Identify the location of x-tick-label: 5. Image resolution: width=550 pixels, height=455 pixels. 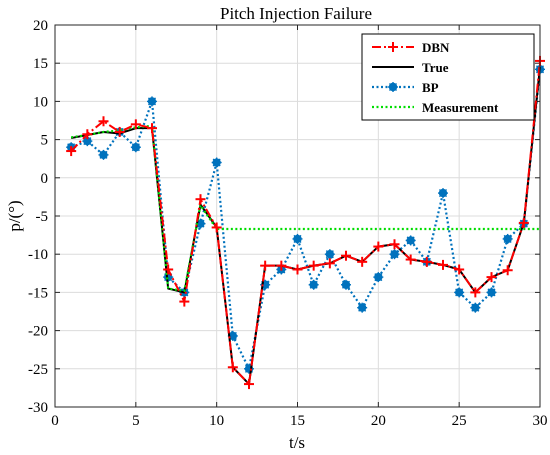
(136, 421).